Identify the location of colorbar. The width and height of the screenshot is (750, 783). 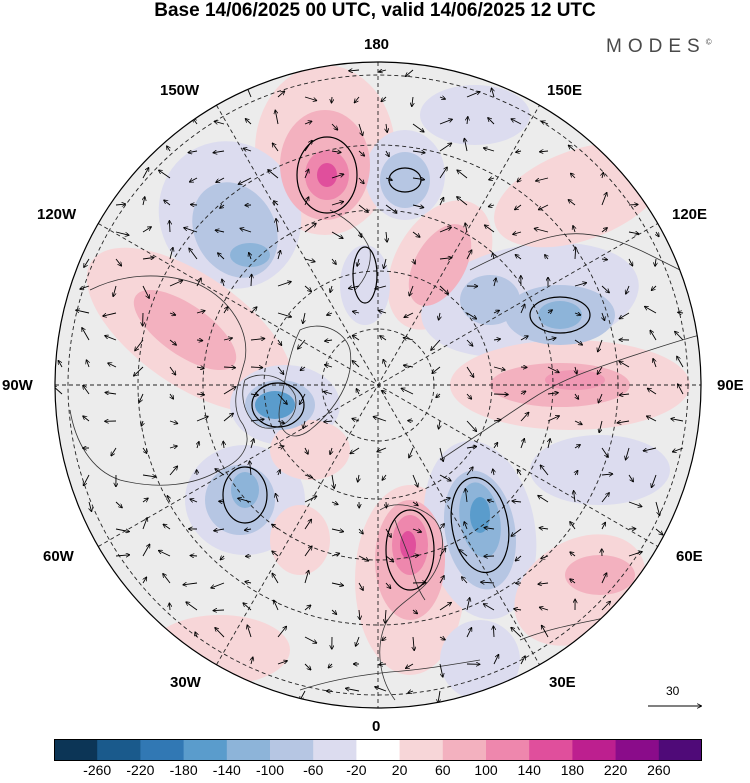
(378, 750).